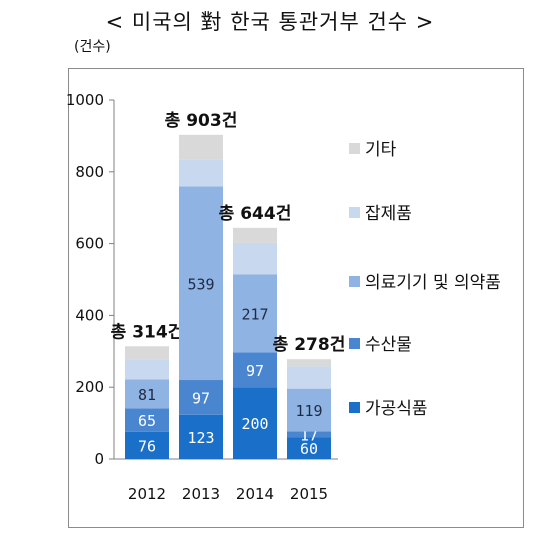 The image size is (540, 534). What do you see at coordinates (89, 172) in the screenshot?
I see `y-tick-label: 800` at bounding box center [89, 172].